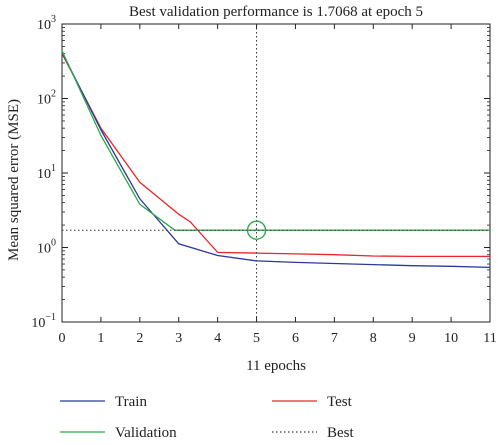 The image size is (500, 445). What do you see at coordinates (373, 338) in the screenshot?
I see `x-tick-label: 8` at bounding box center [373, 338].